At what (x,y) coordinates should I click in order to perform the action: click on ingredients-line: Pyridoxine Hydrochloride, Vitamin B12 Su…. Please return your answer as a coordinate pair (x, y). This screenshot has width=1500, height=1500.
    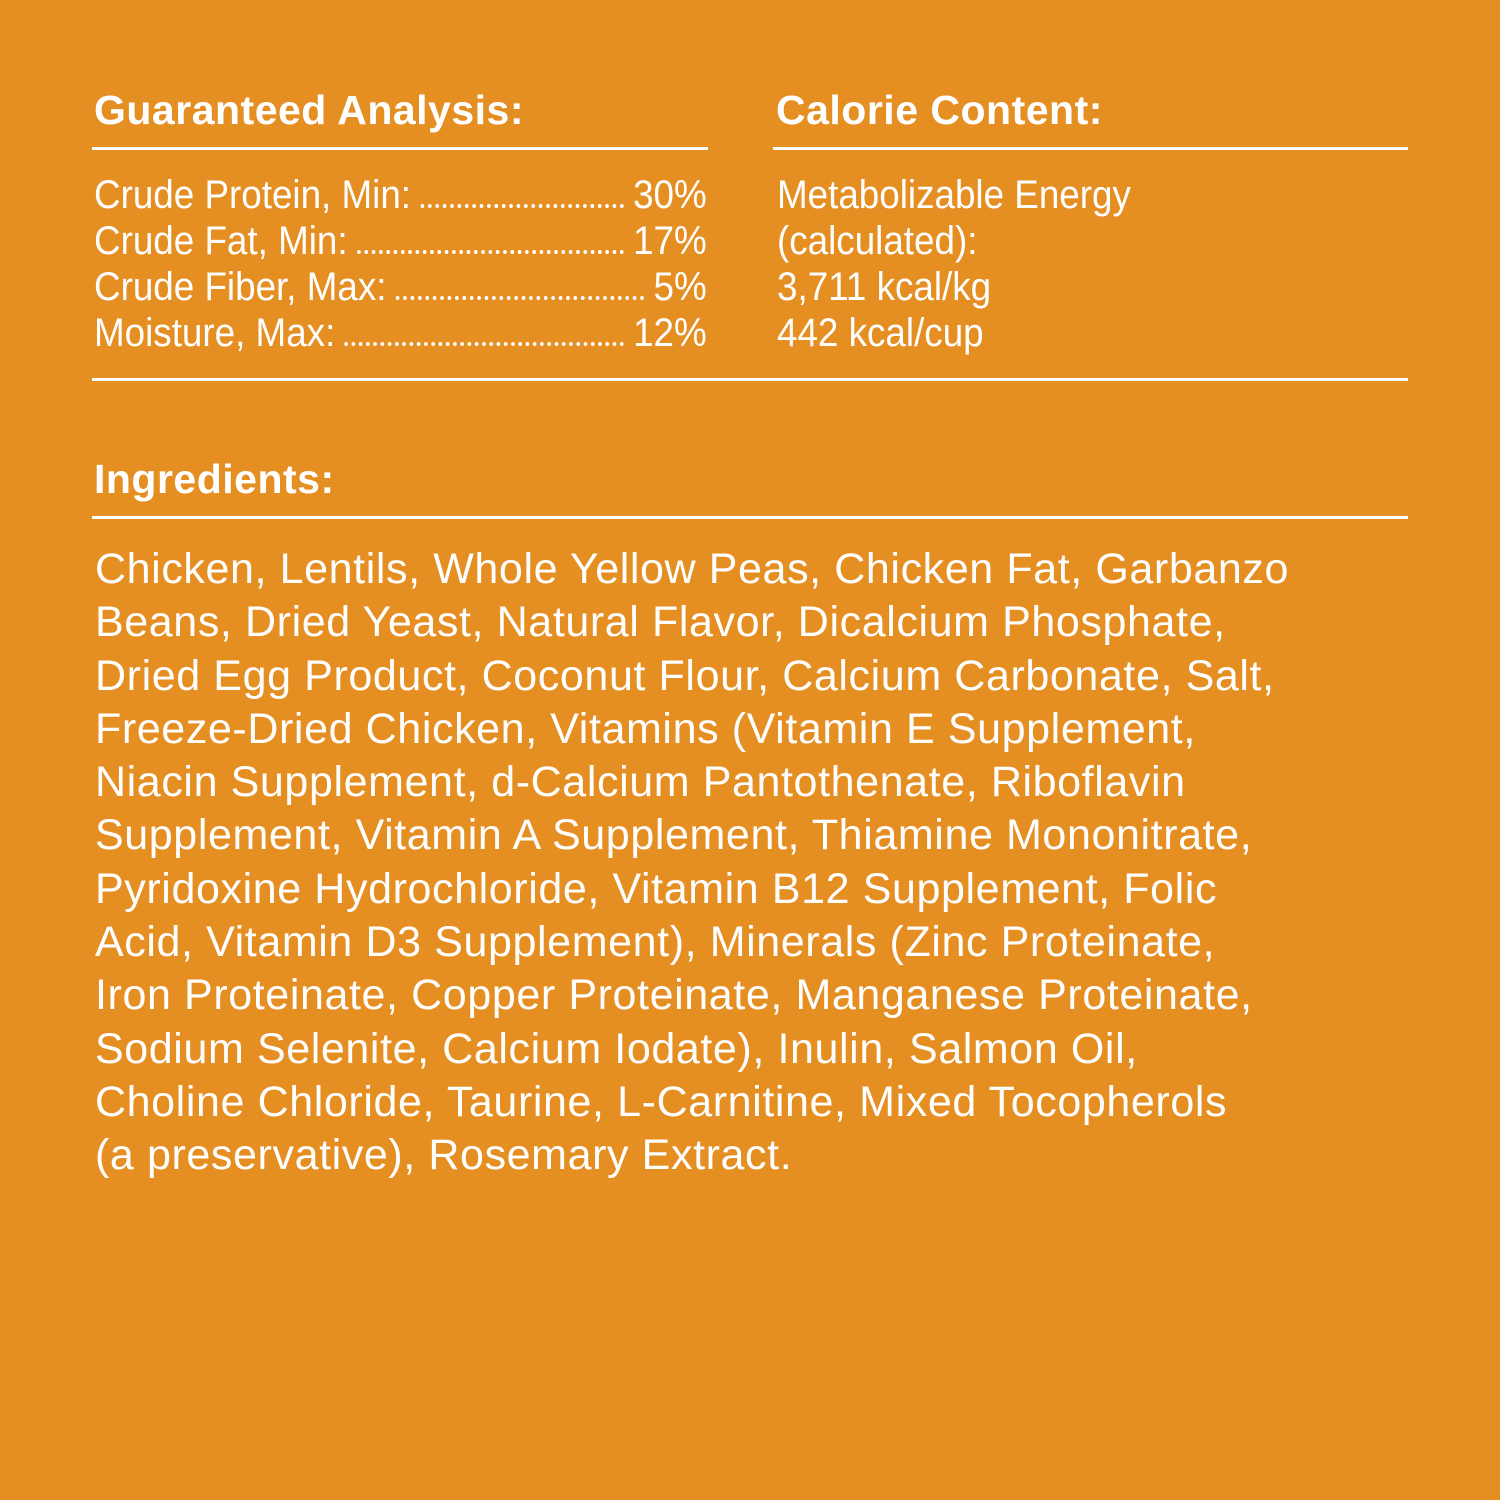
    Looking at the image, I should click on (656, 888).